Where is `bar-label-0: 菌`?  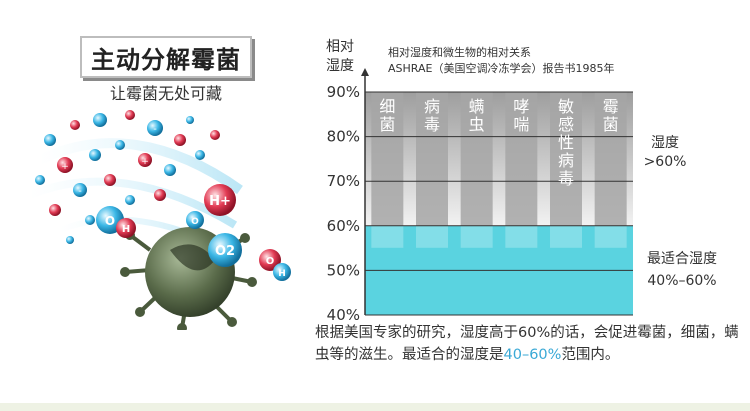
bar-label-0: 菌 is located at coordinates (387, 124).